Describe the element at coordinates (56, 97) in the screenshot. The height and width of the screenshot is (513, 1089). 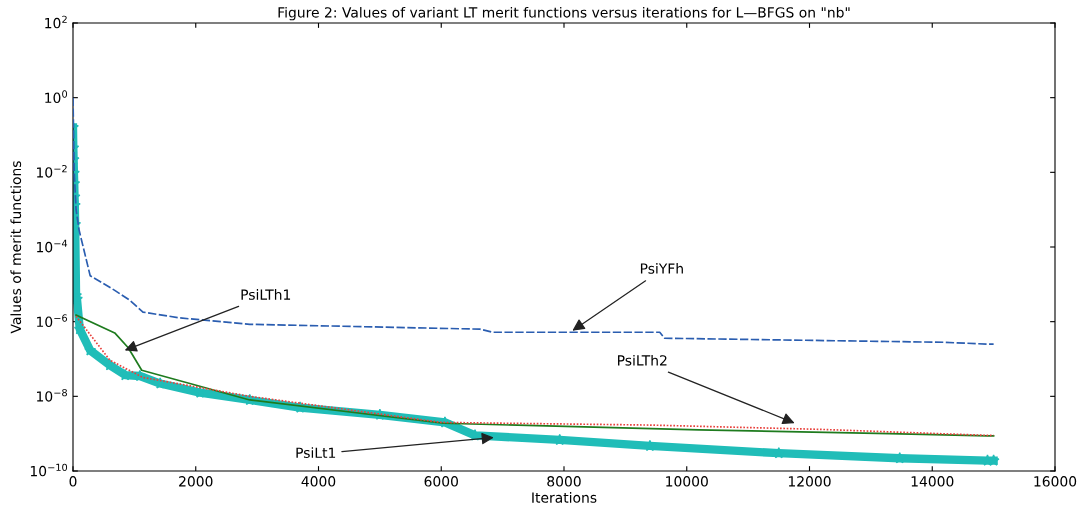
I see `y-tick-label: 10$^{0}$` at that location.